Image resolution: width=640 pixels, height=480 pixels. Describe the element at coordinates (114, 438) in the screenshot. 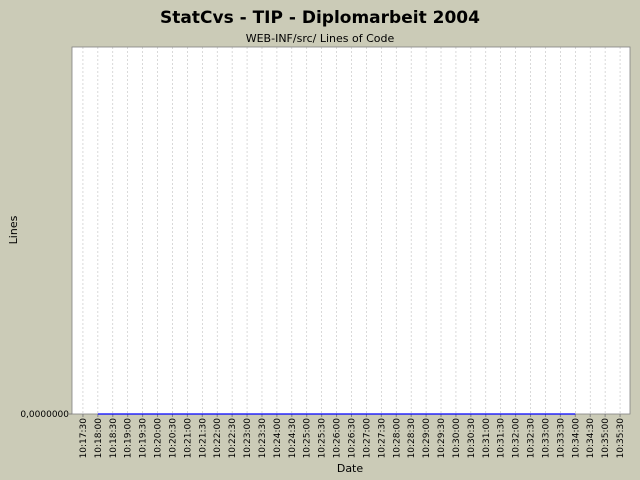

I see `x-tick-label: 10:18:30` at that location.